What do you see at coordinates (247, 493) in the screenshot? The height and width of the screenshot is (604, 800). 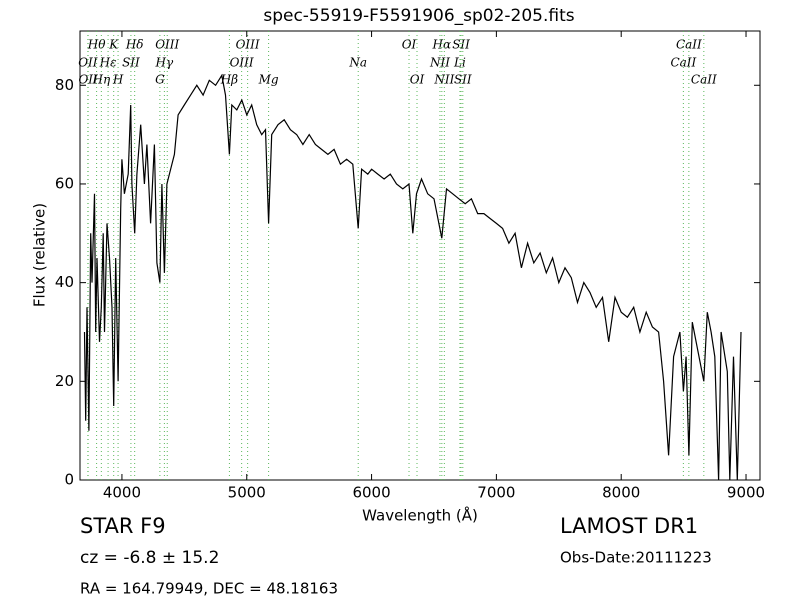 I see `x-tick-label: 5000` at bounding box center [247, 493].